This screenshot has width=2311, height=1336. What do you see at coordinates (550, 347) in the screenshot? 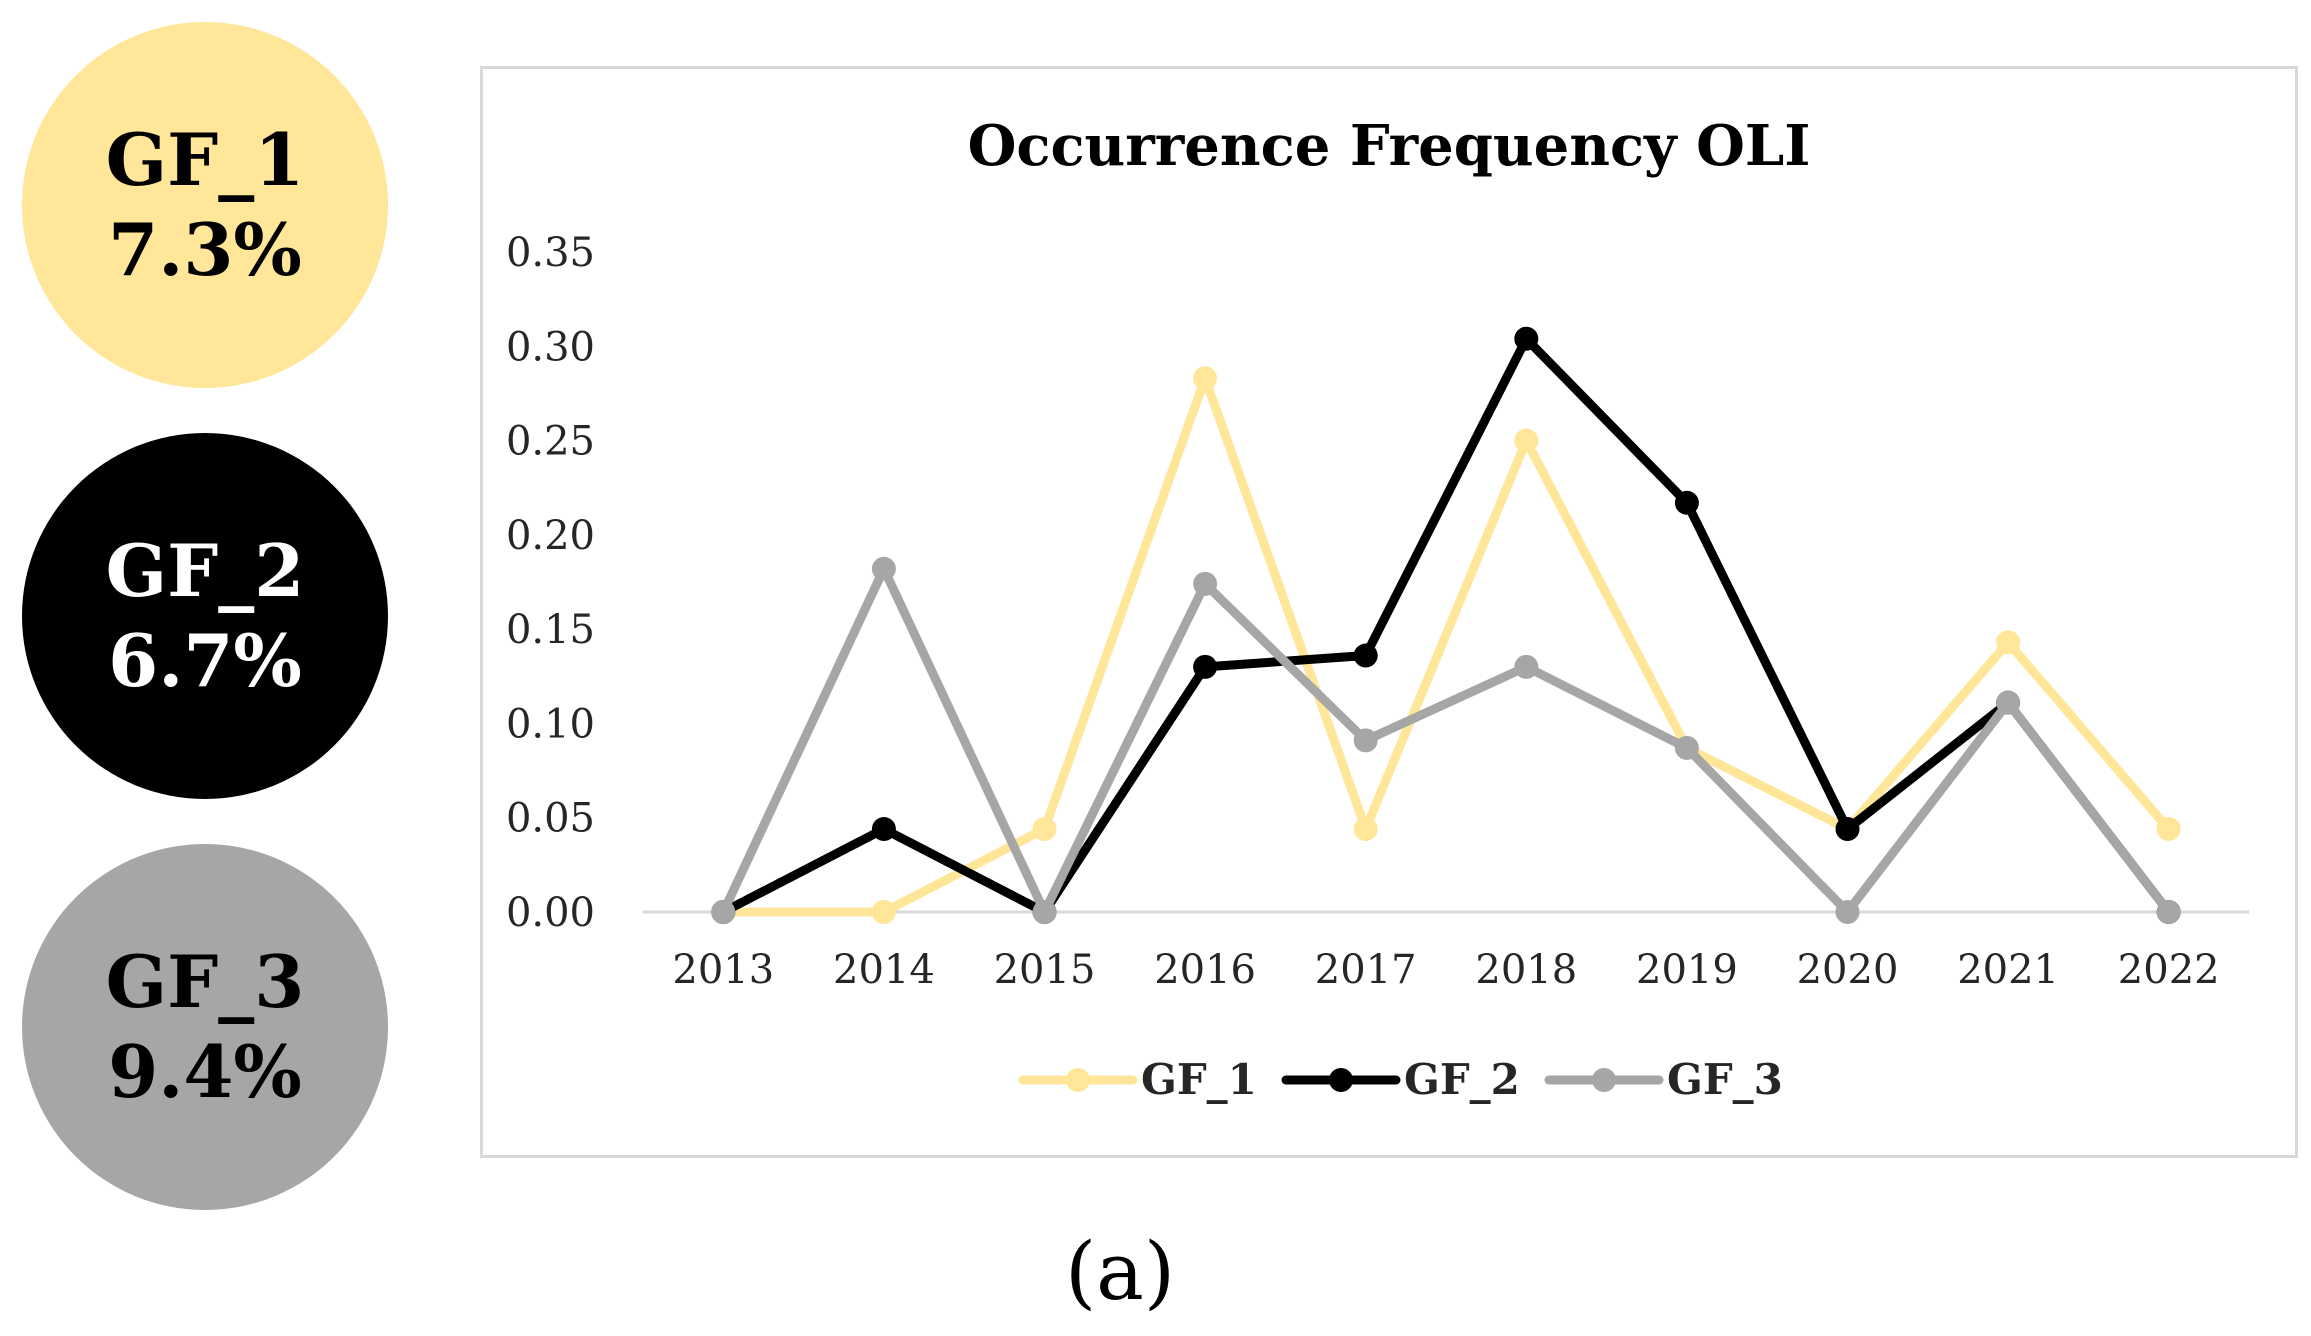
I see `y-tick-label: 0.30` at bounding box center [550, 347].